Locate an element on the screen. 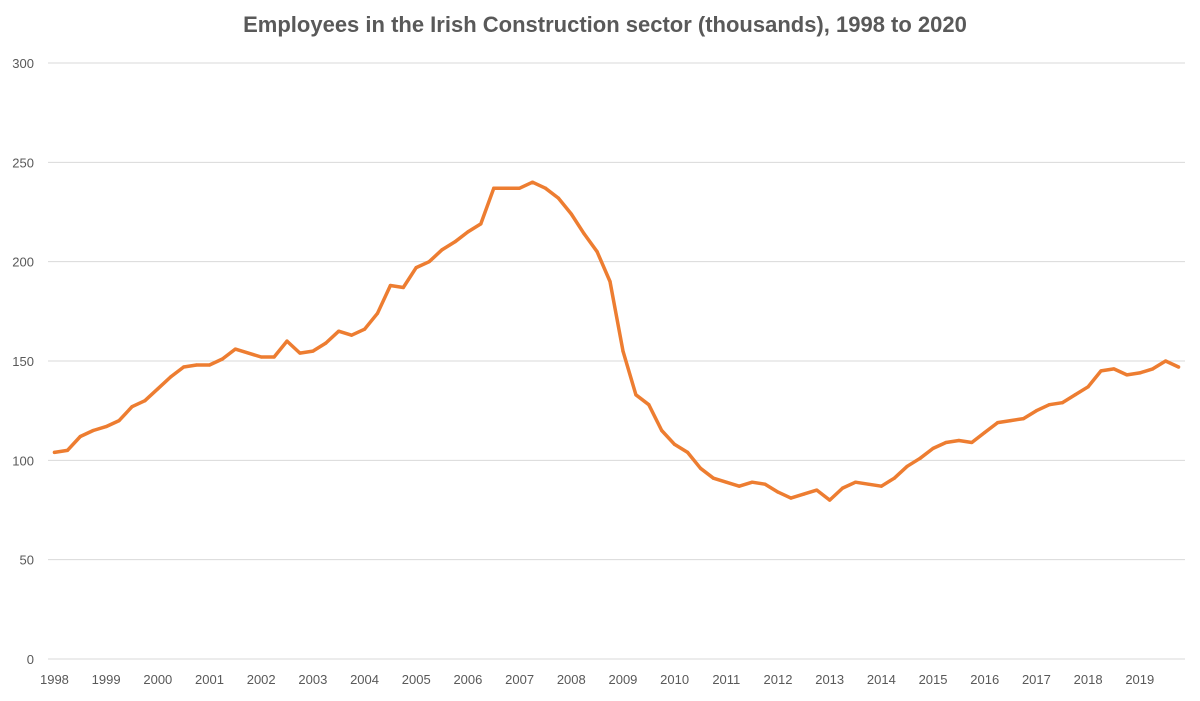 The image size is (1200, 701). x-tick-label: 2007 is located at coordinates (519, 679).